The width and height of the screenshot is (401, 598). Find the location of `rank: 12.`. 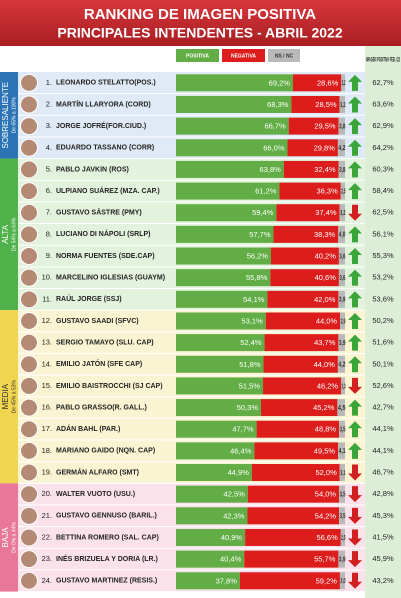

rank: 12. is located at coordinates (47, 320).